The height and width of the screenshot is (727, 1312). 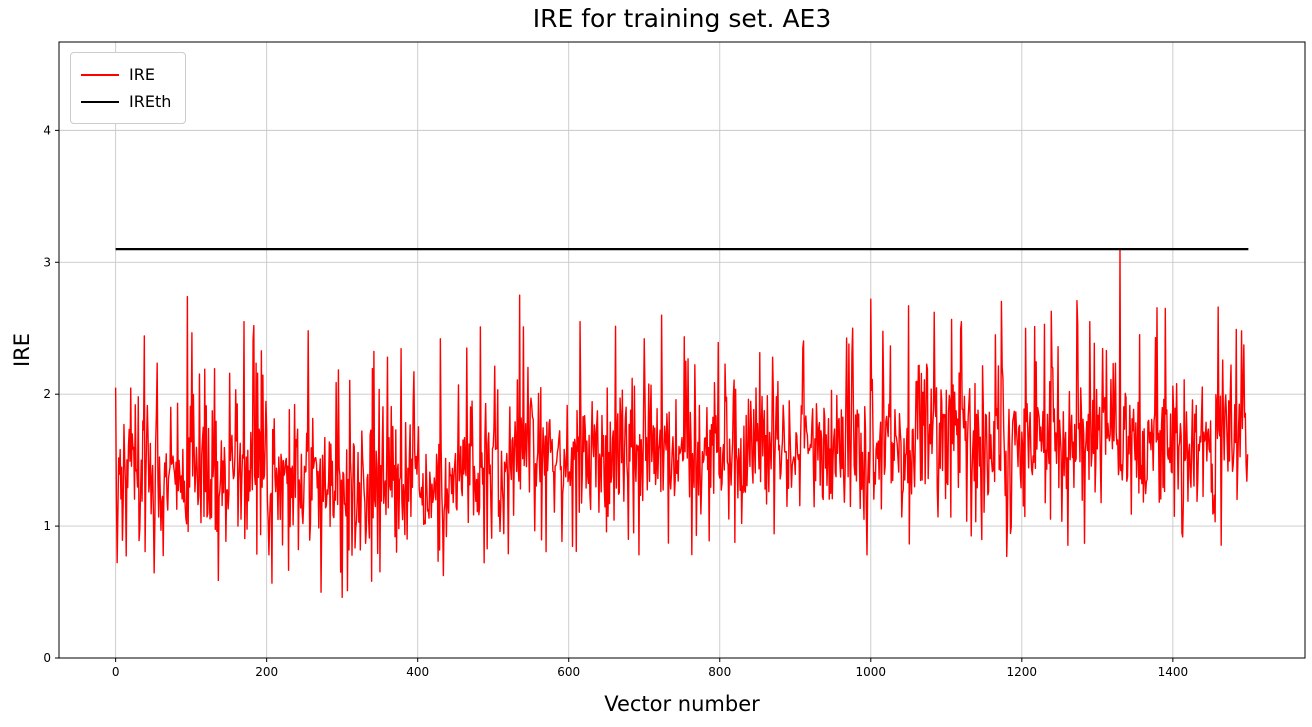 What do you see at coordinates (116, 672) in the screenshot?
I see `x-tick-label: 0` at bounding box center [116, 672].